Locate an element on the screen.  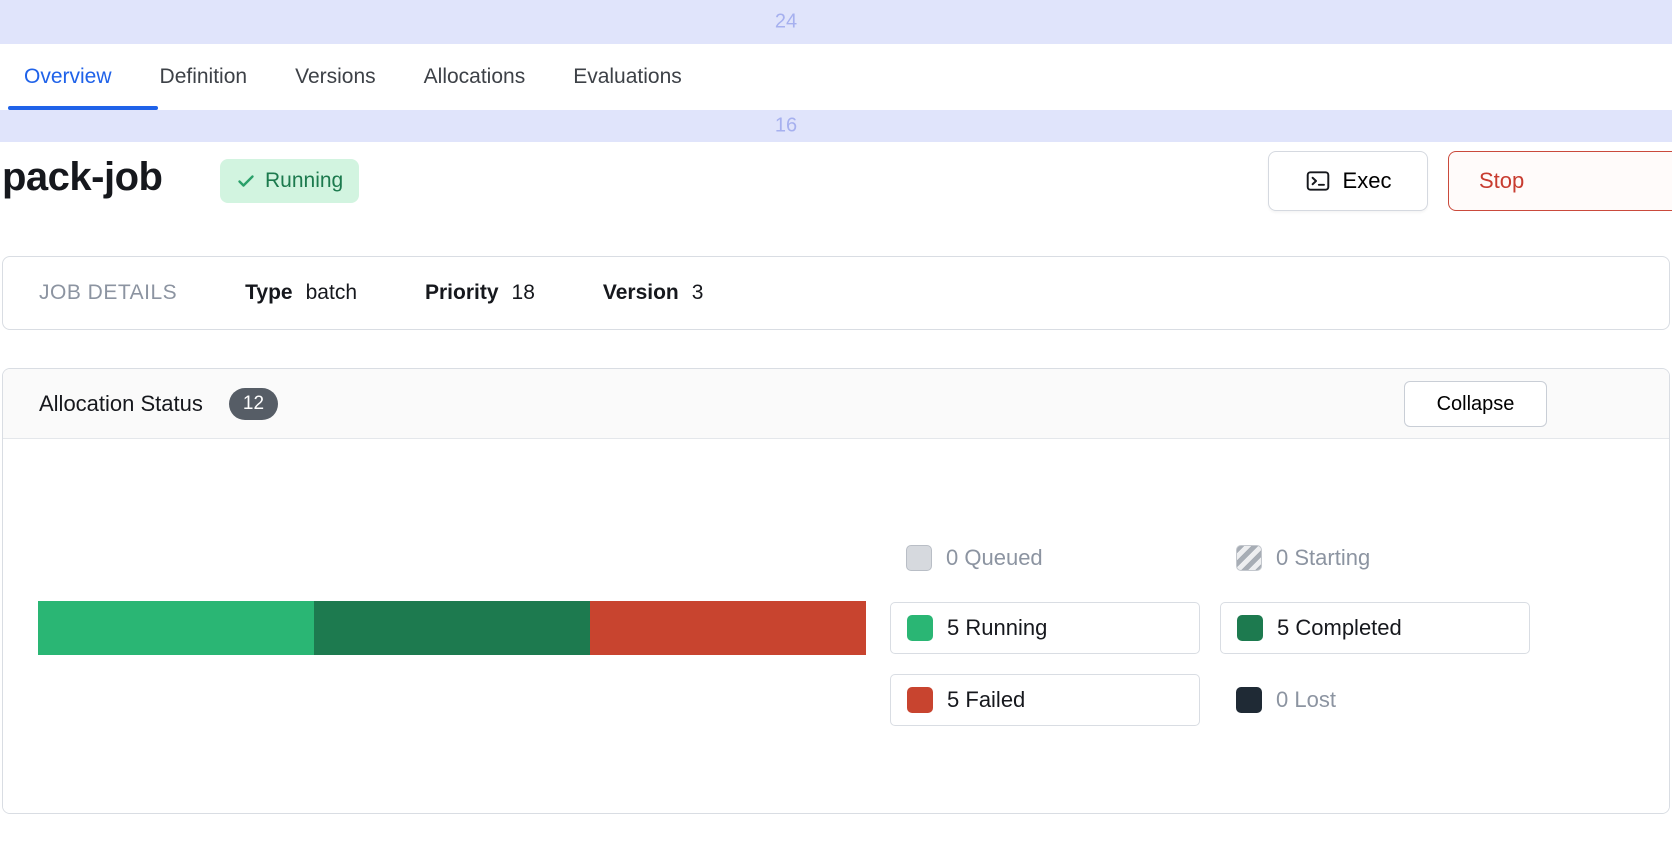
tab-allocations: Allocations is located at coordinates (474, 76).